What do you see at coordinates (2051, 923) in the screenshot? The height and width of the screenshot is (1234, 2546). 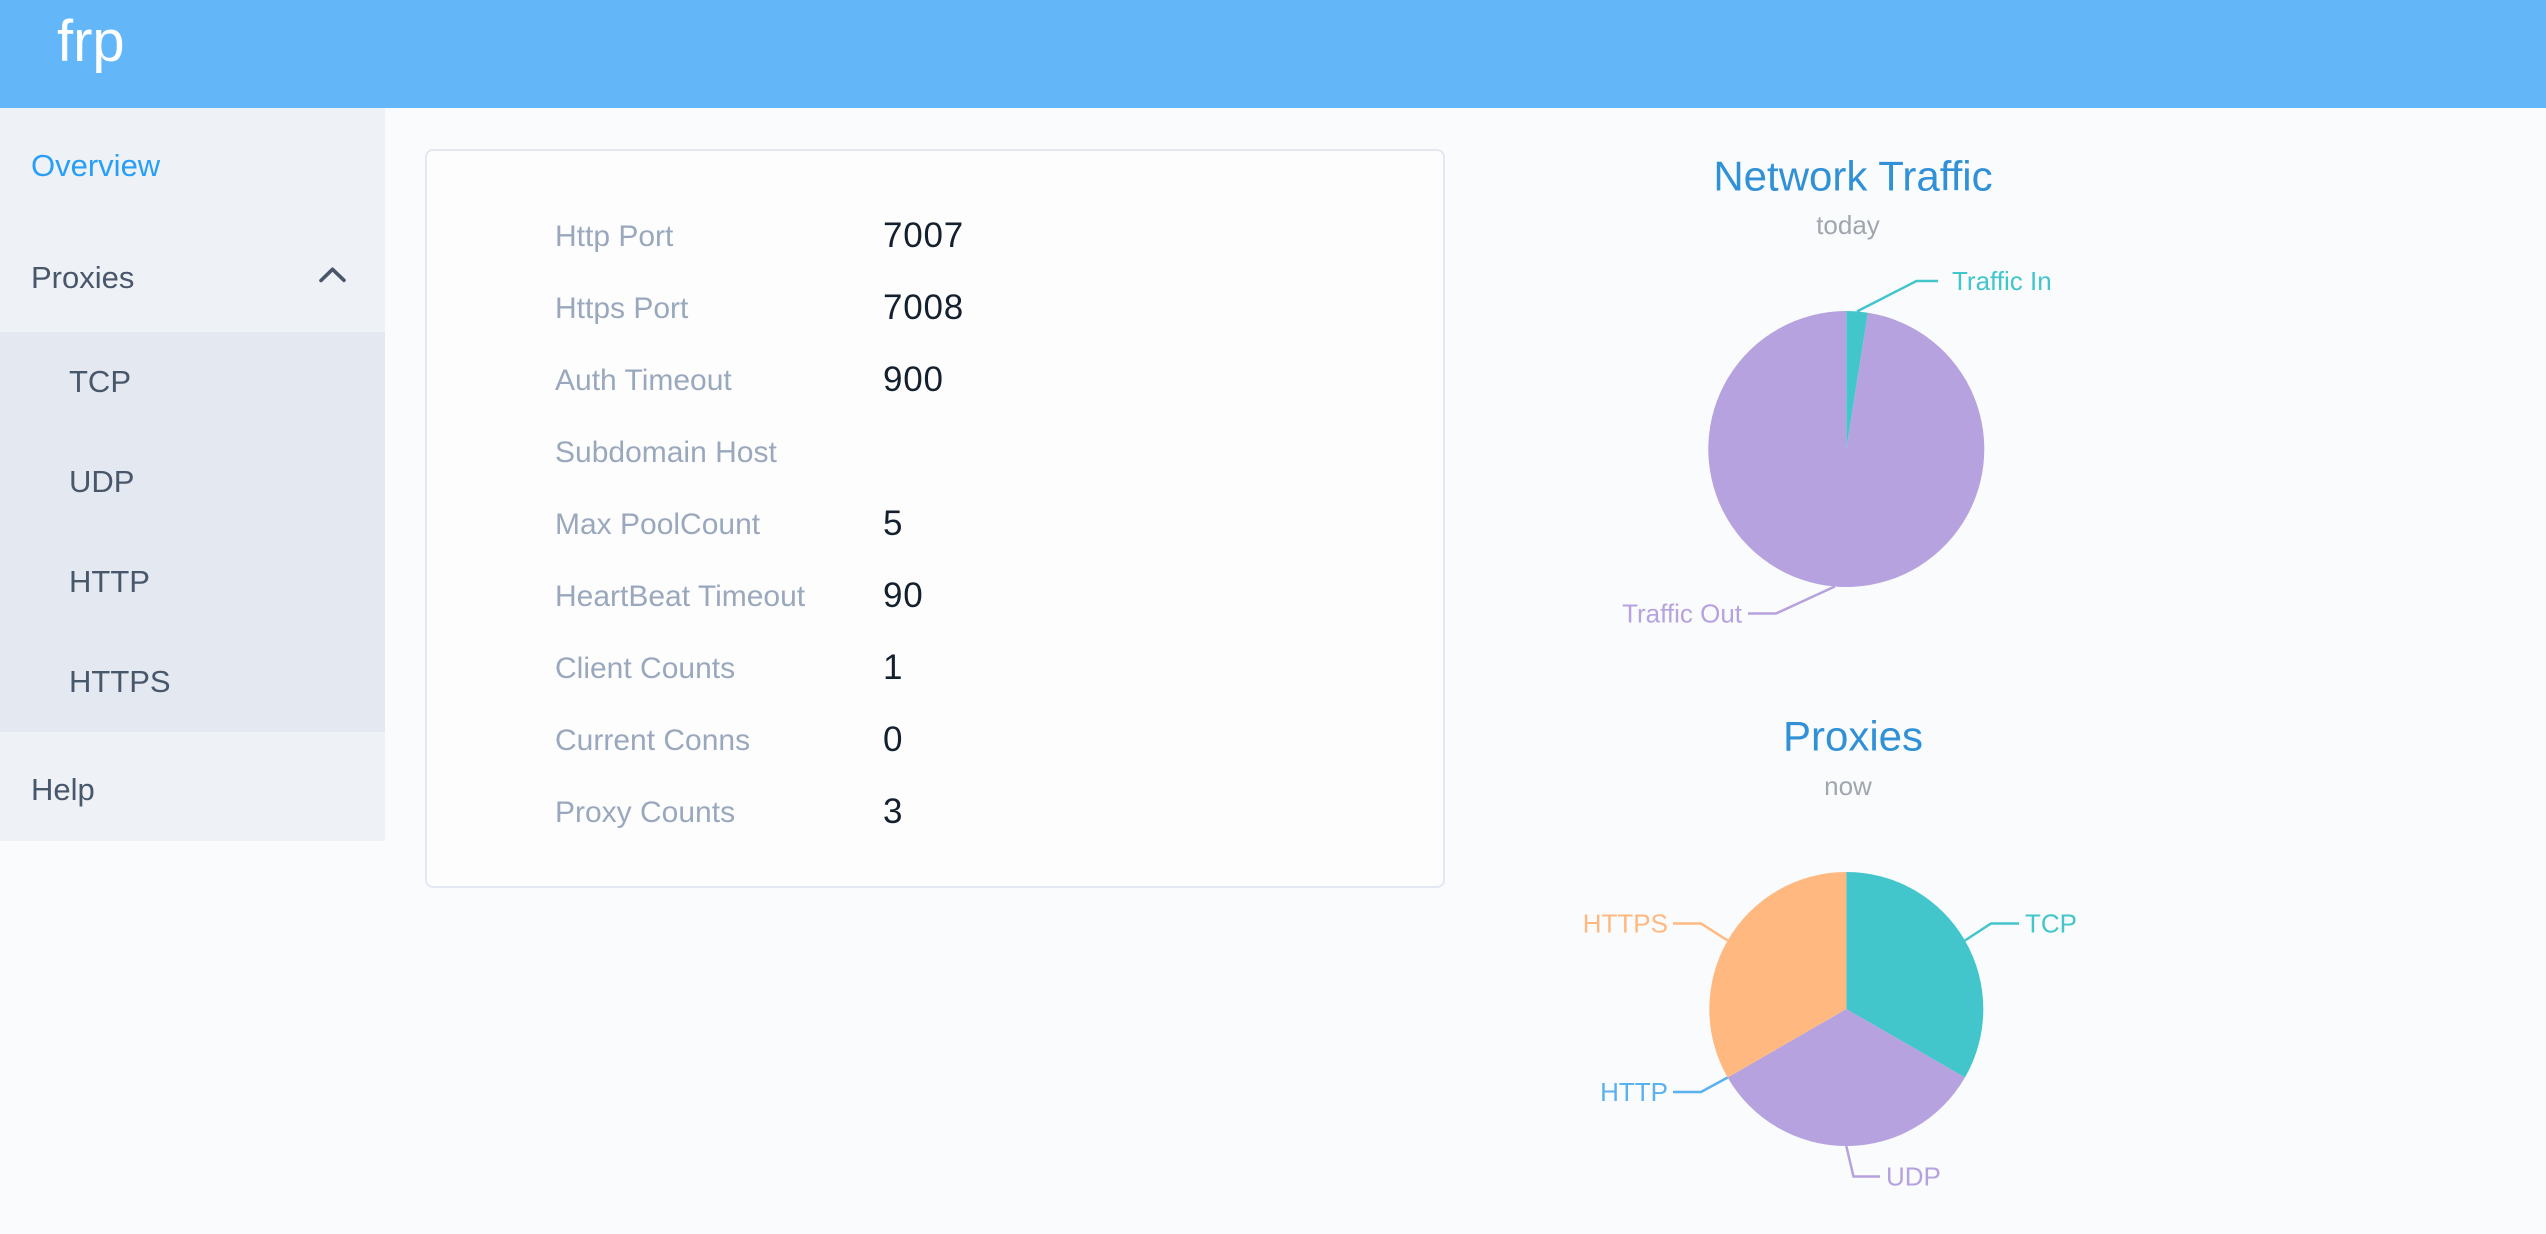 I see `svg-text: TCP` at bounding box center [2051, 923].